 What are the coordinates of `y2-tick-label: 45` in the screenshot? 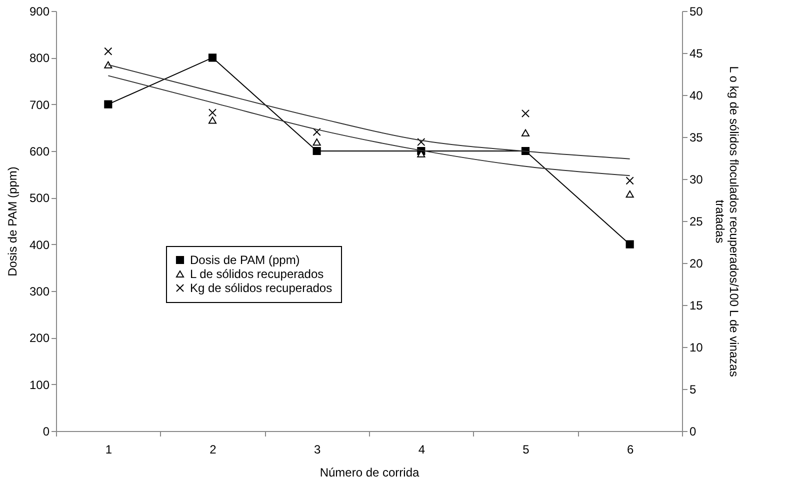 It's located at (697, 53).